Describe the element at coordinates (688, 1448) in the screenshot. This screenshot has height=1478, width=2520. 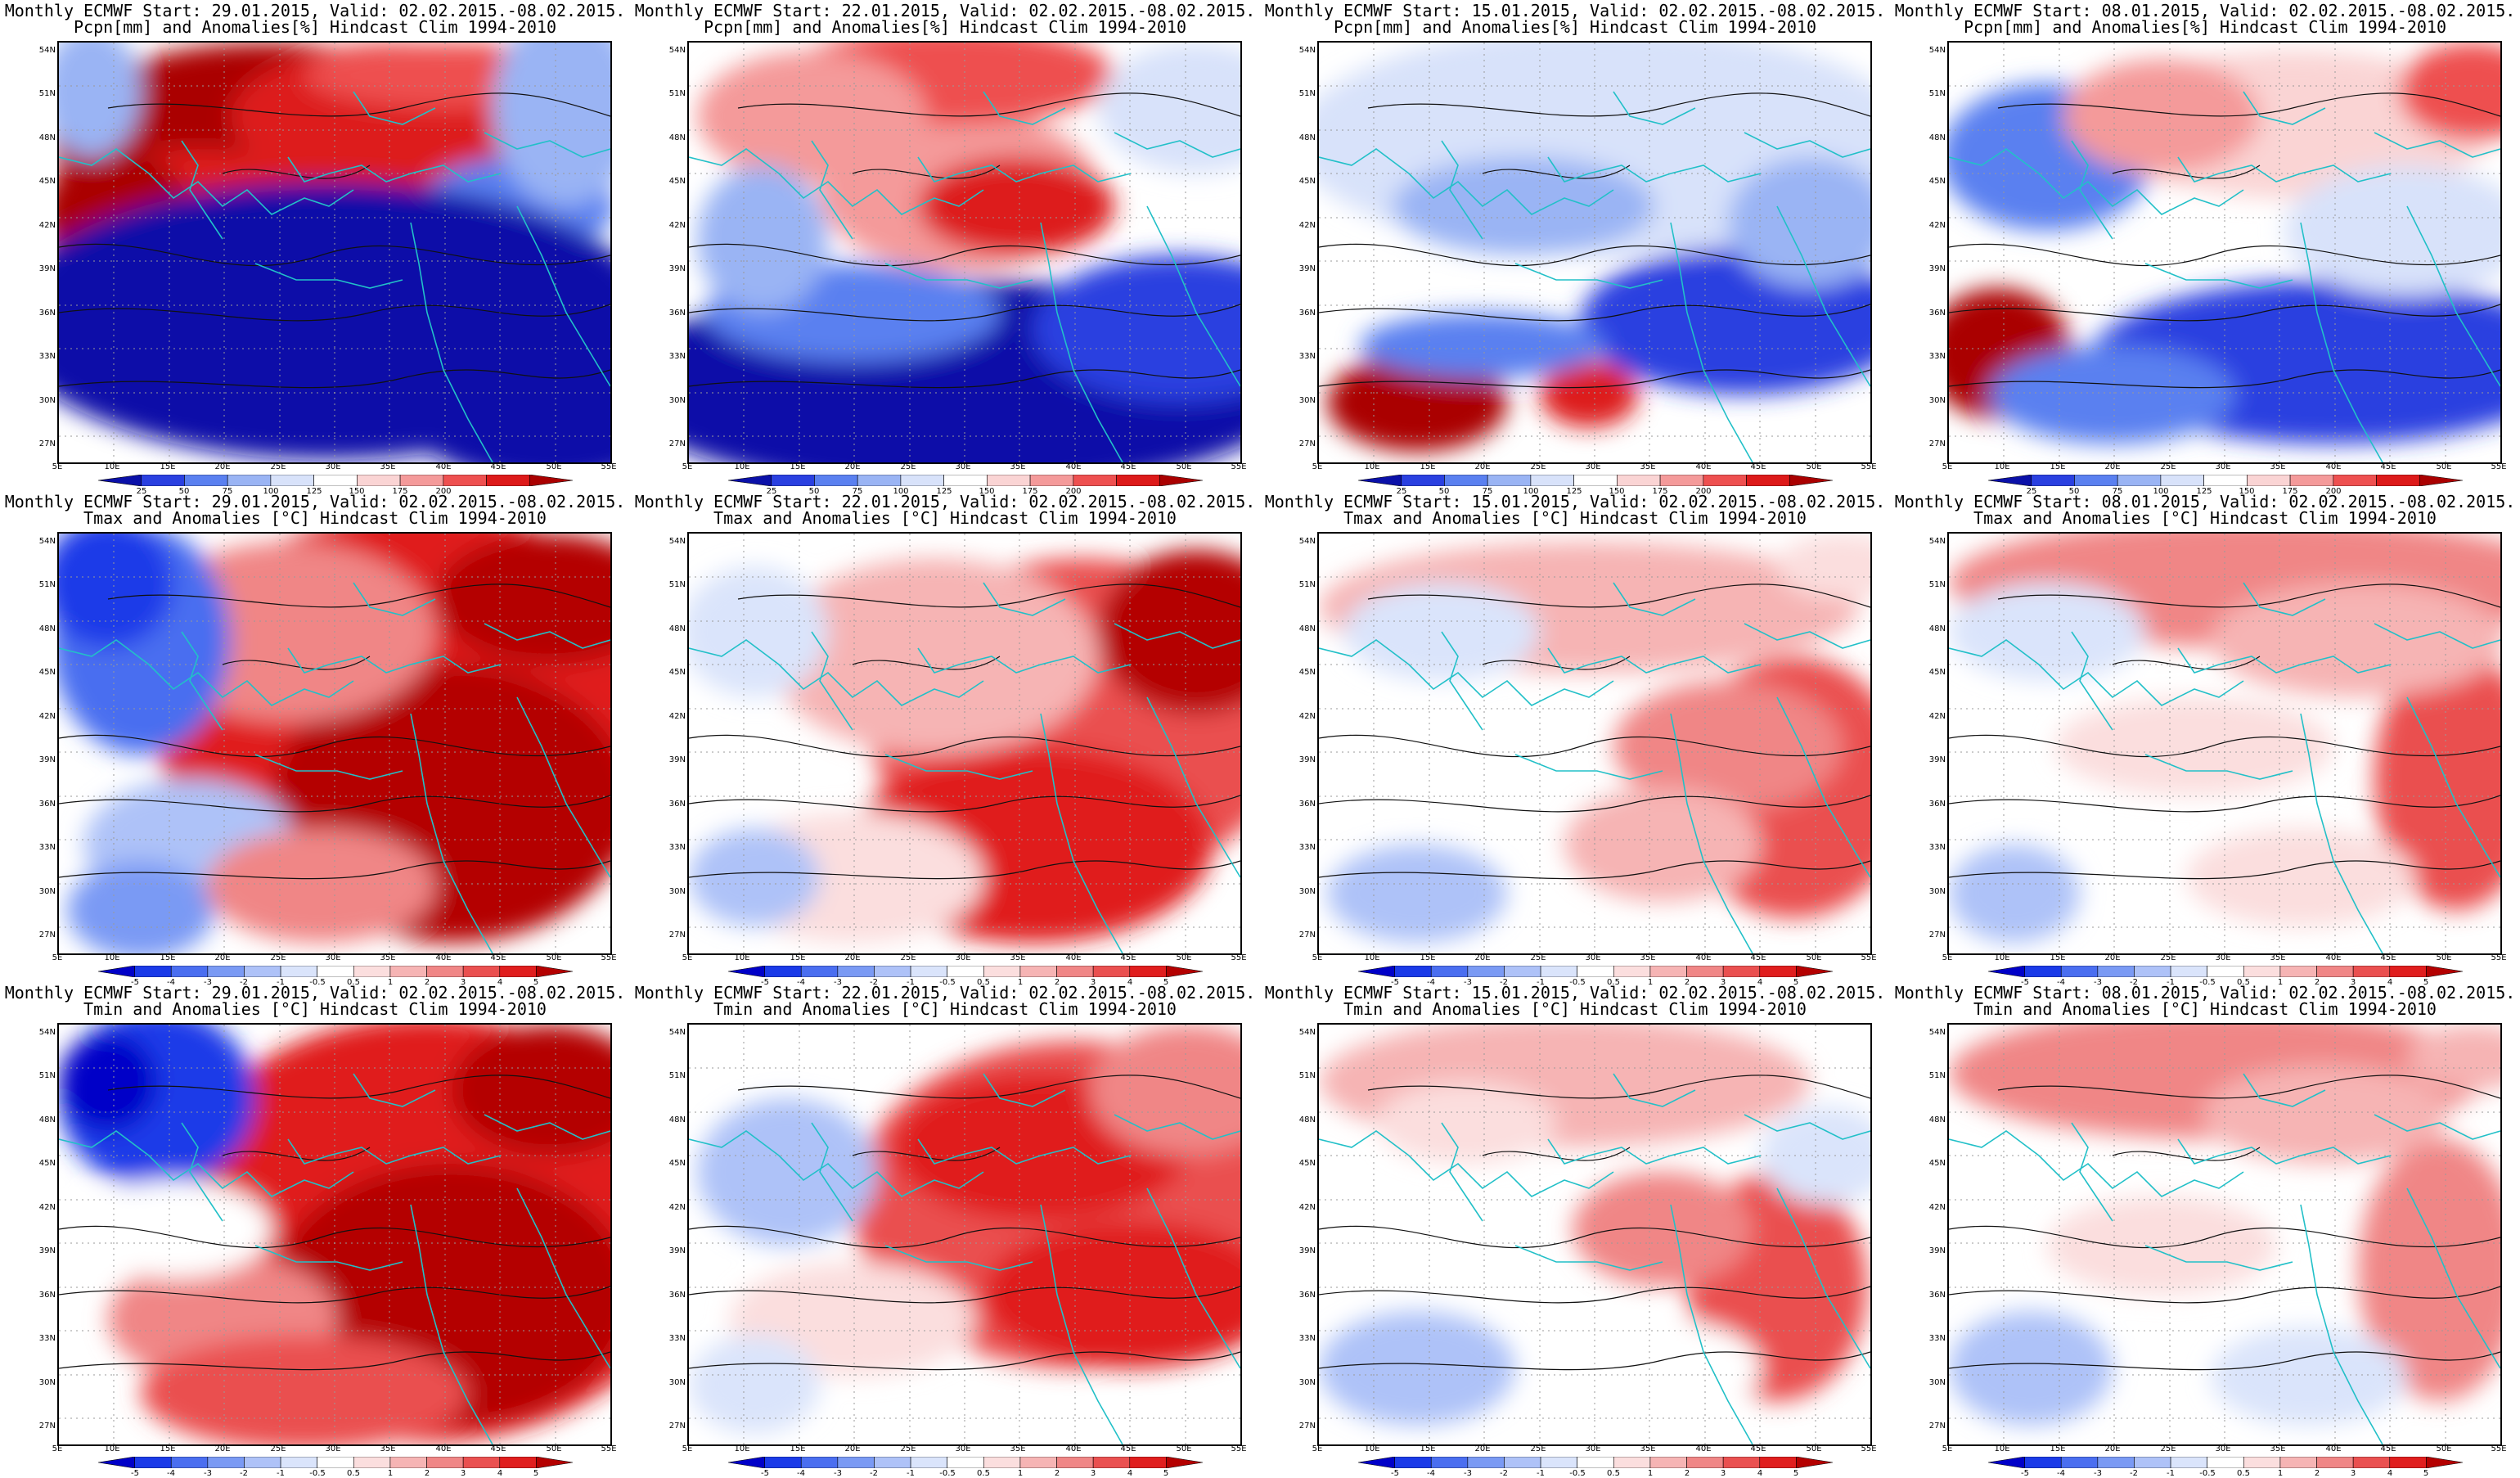
I see `longitude-label: 5E` at that location.